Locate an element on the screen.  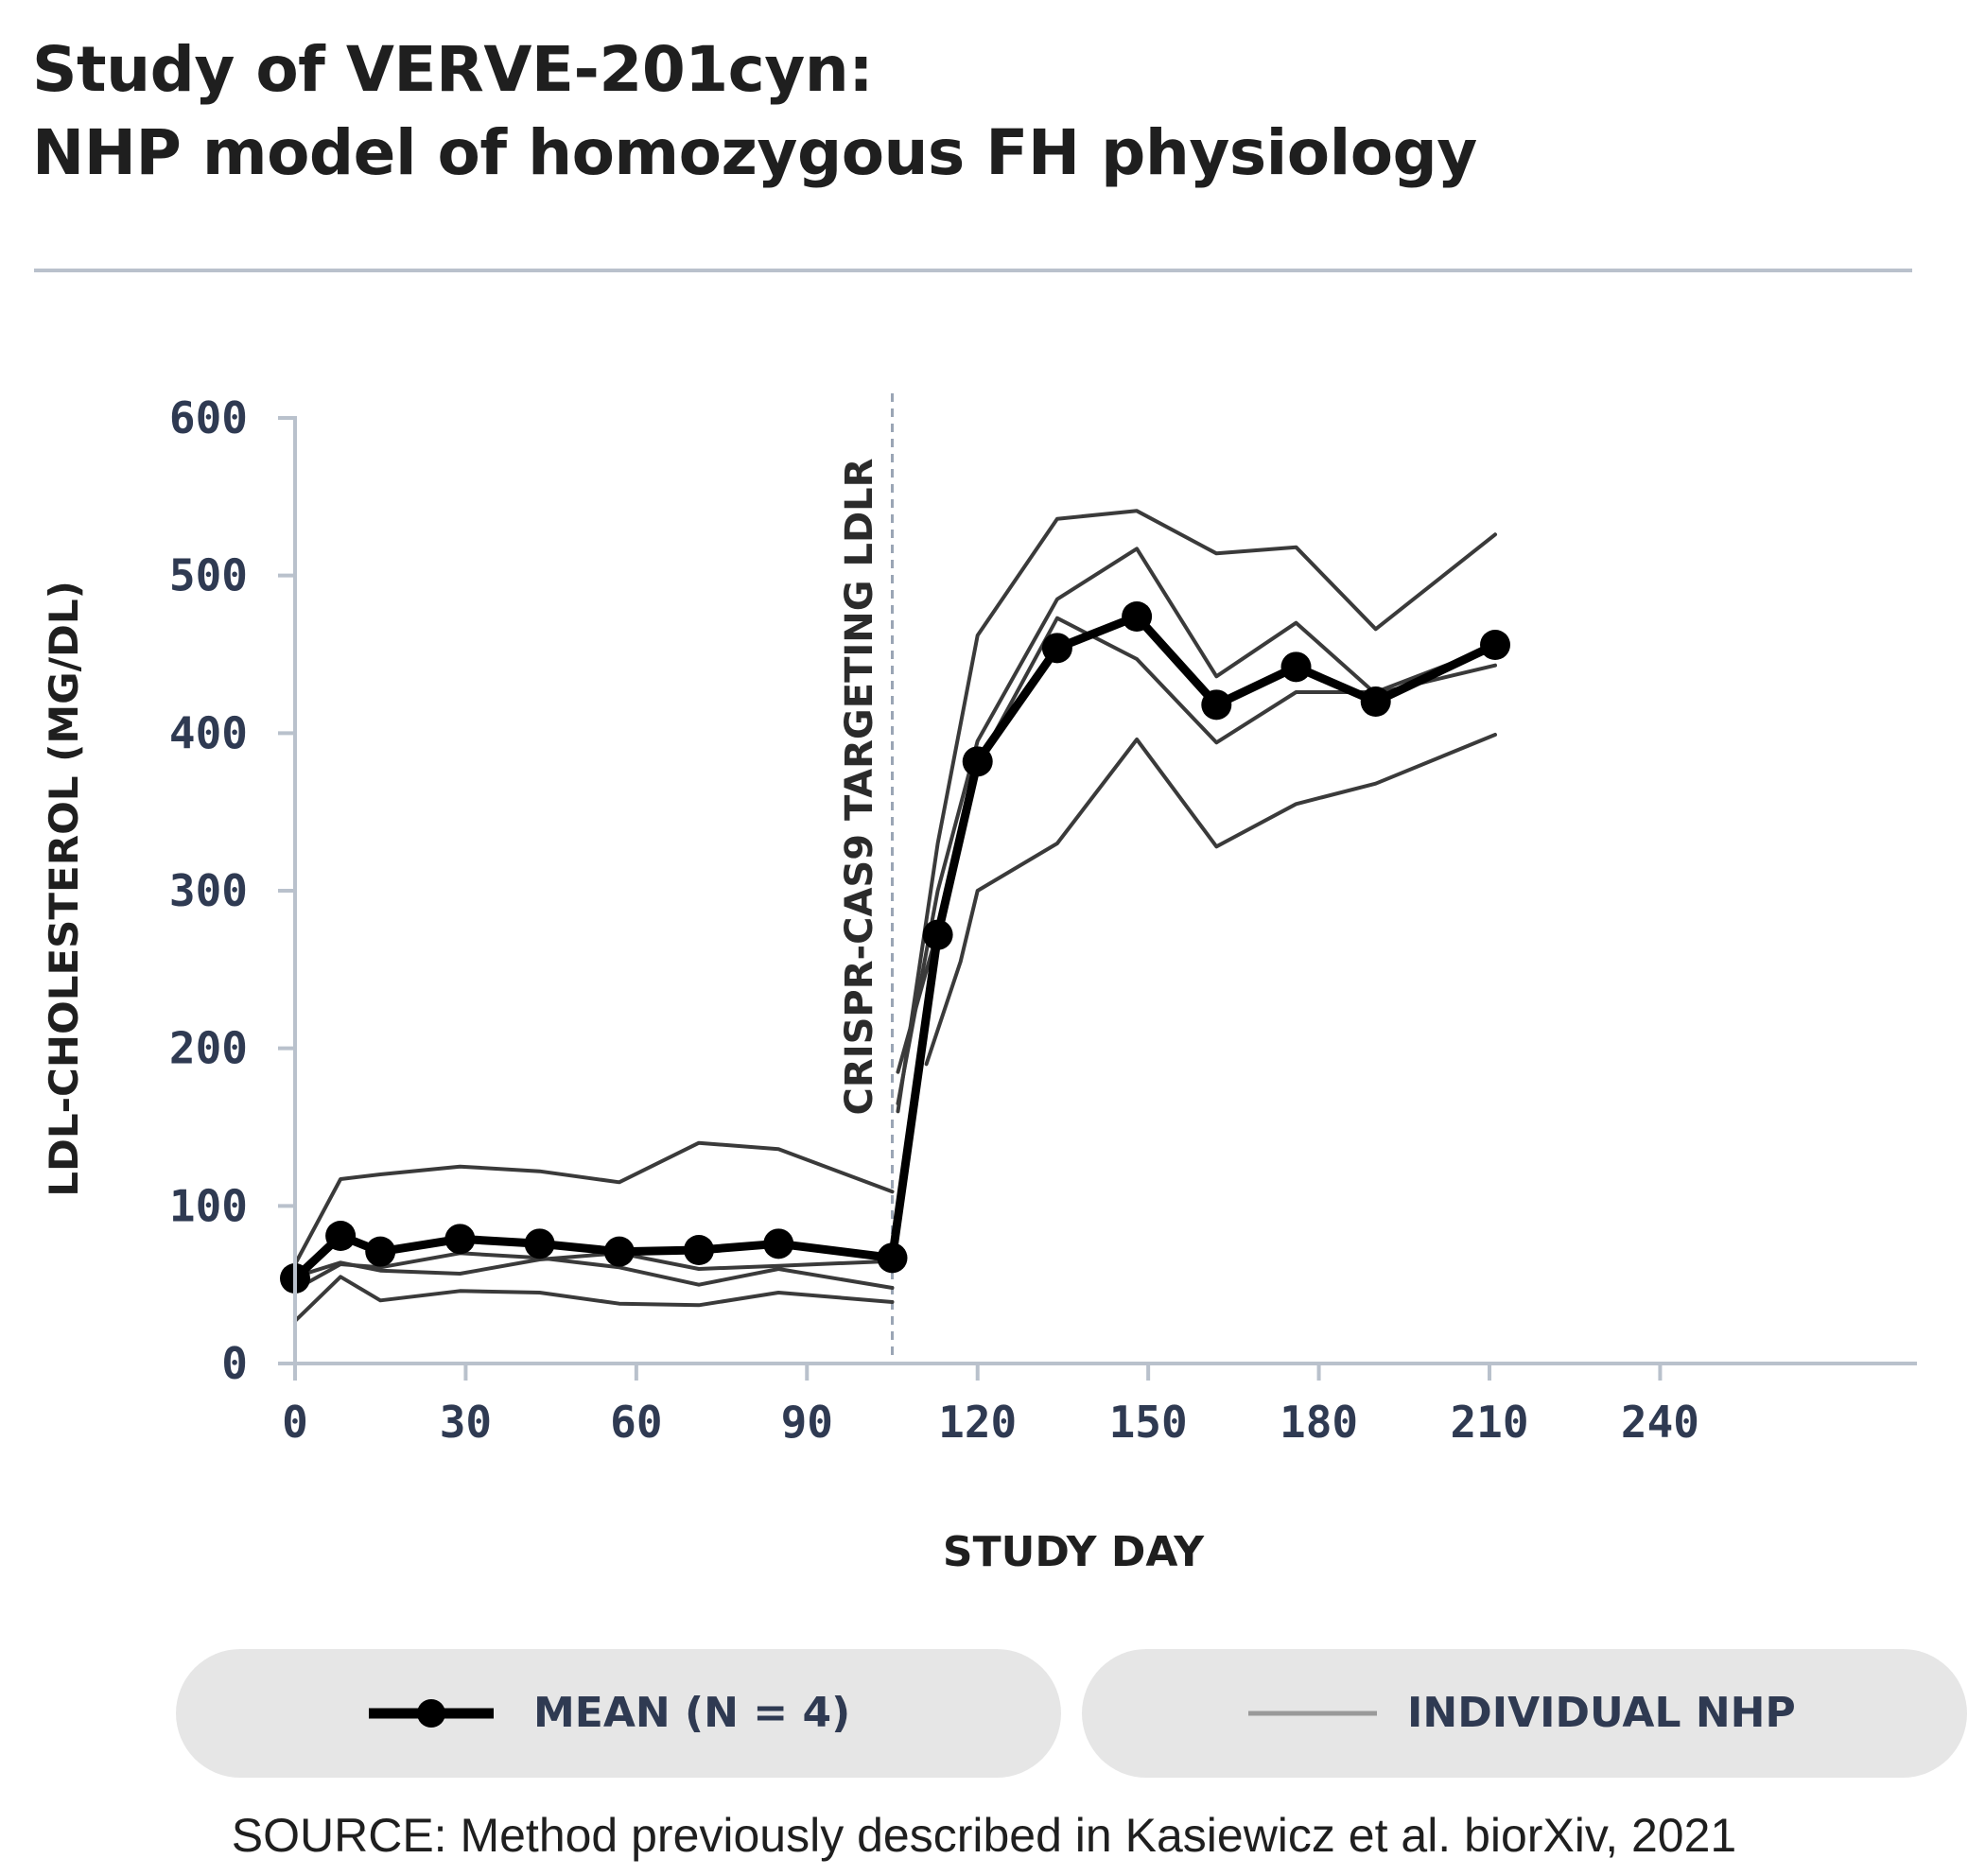
y-axis-title: LDL-CHOLESTEROL (MG/DL) is located at coordinates (64, 889).